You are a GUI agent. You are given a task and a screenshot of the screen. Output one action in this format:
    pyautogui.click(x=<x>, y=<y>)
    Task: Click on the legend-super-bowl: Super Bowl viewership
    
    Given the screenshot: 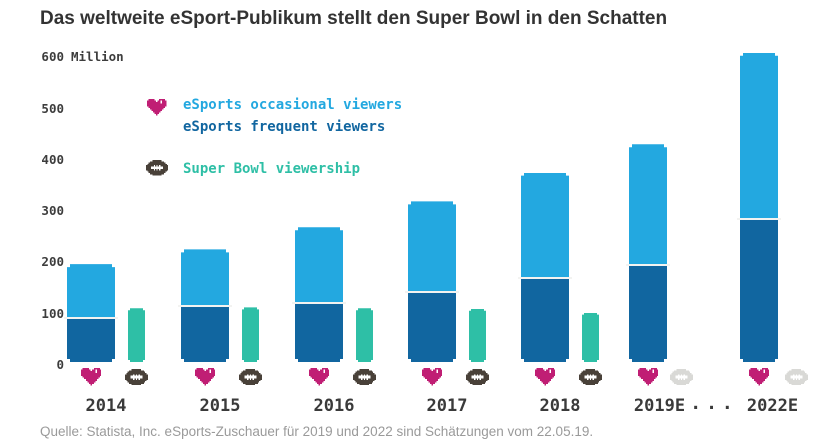 What is the action you would take?
    pyautogui.click(x=272, y=169)
    